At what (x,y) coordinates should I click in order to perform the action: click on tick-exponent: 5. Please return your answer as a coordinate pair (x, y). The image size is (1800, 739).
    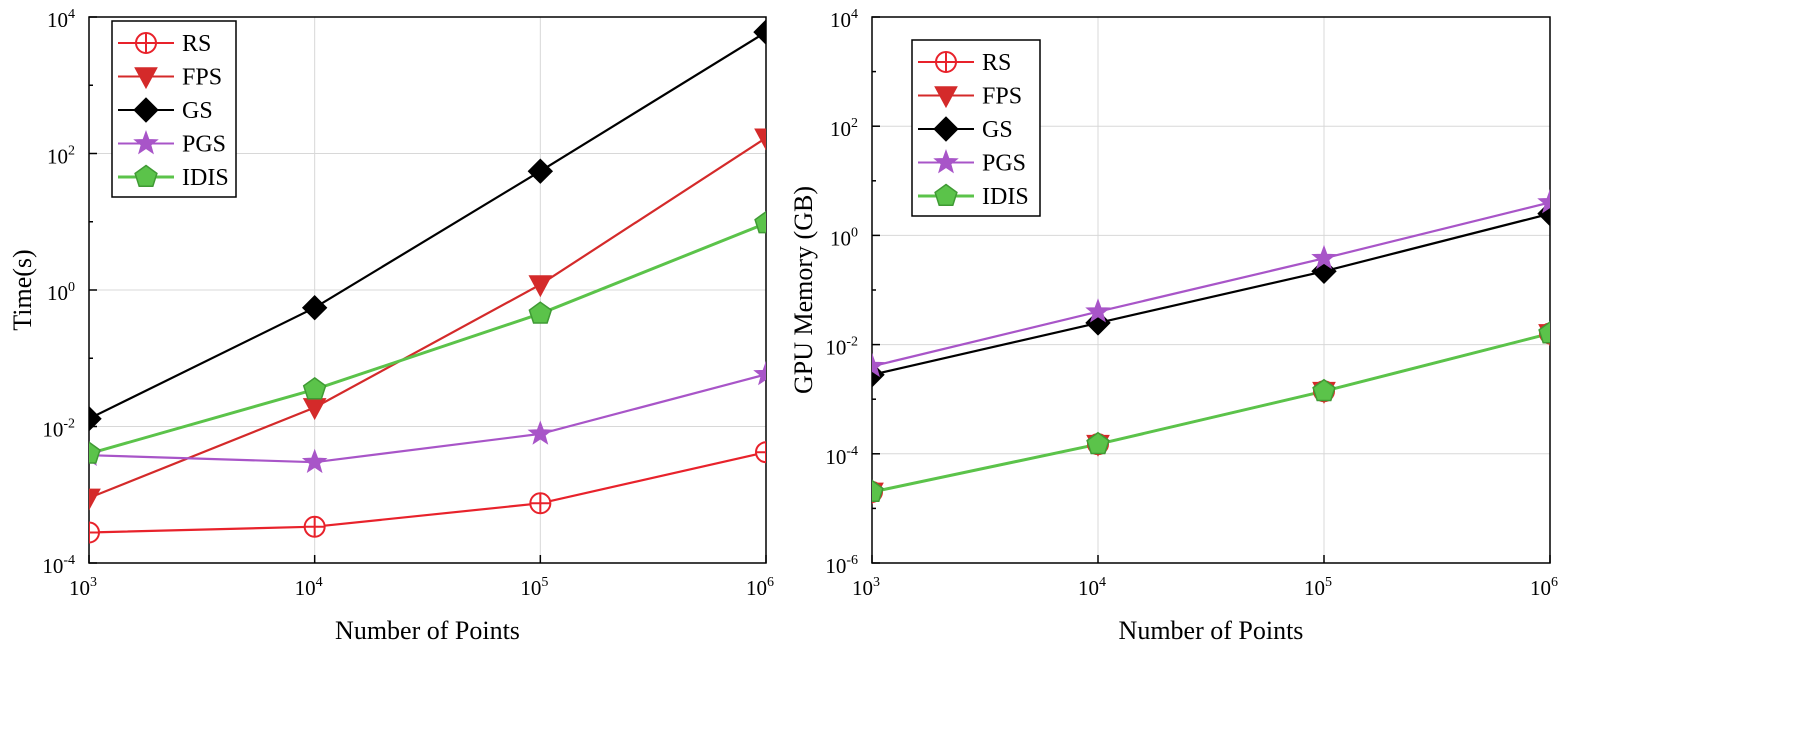
    Looking at the image, I should click on (1328, 582).